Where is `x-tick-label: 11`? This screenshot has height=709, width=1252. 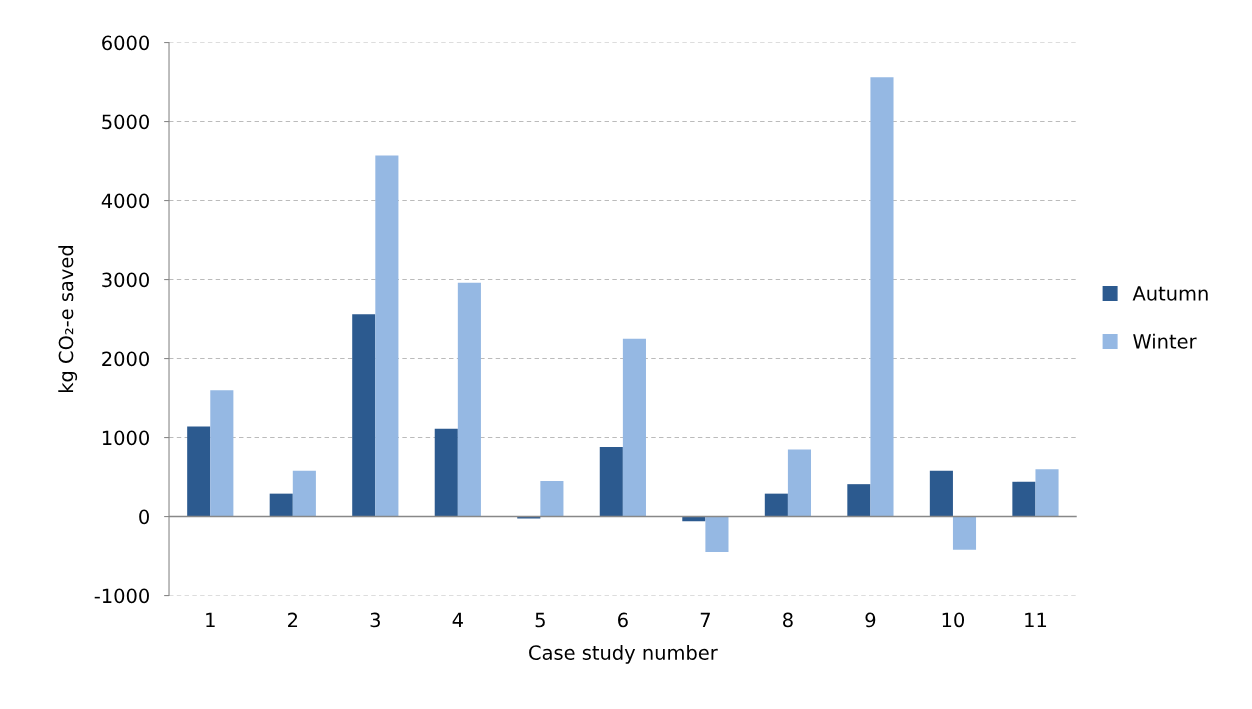
x-tick-label: 11 is located at coordinates (1036, 619).